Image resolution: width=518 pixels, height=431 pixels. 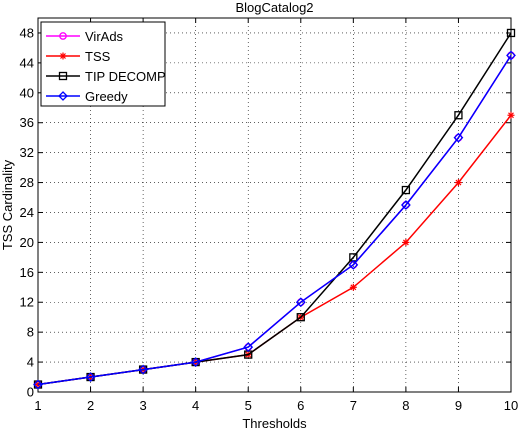 I want to click on x-tick-label: 2, so click(x=90, y=405).